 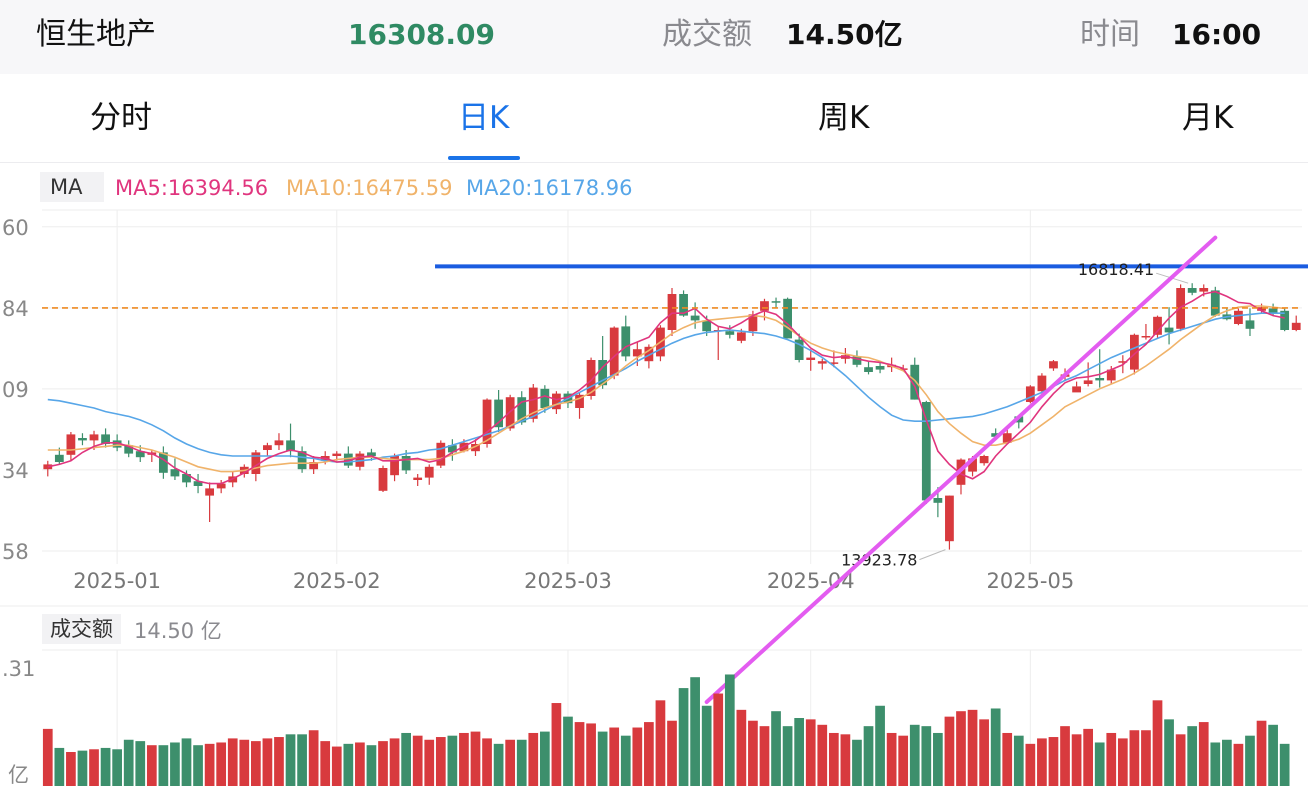 I want to click on min-label-leader, so click(x=932, y=555).